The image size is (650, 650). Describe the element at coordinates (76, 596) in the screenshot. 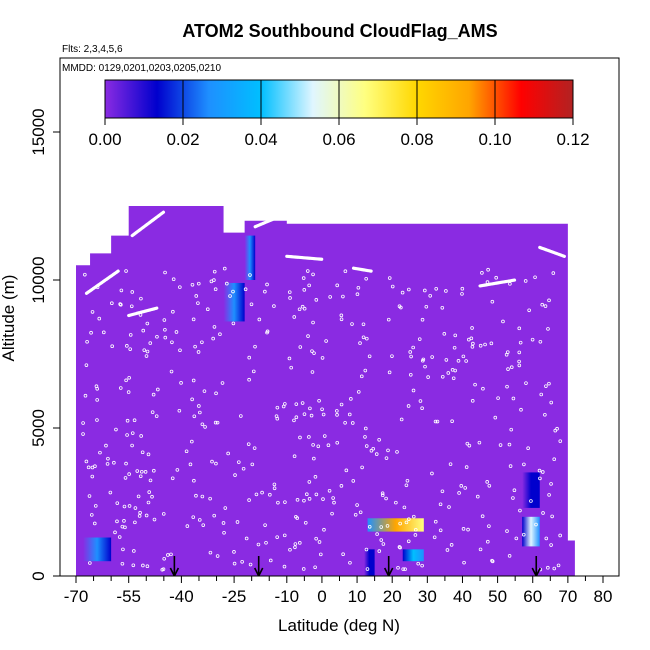

I see `x-tick-label: -70` at that location.